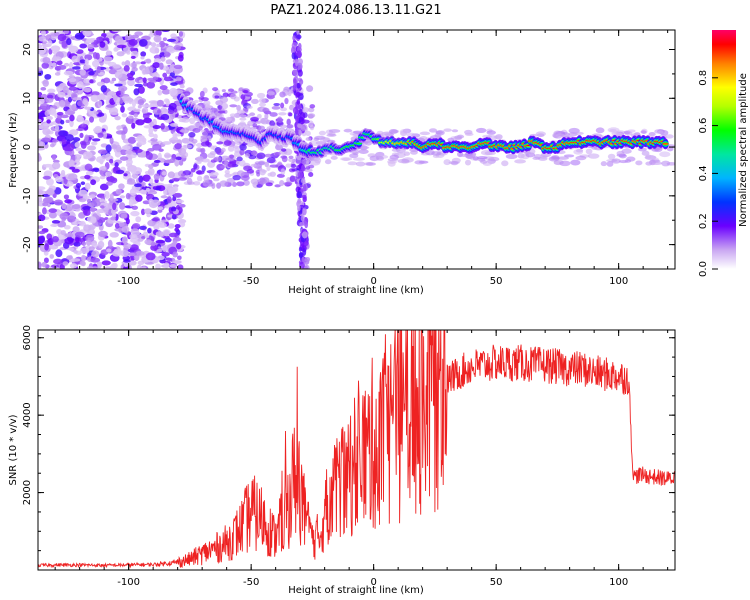  I want to click on spectrogram-y-label: Frequency (Hz), so click(13, 150).